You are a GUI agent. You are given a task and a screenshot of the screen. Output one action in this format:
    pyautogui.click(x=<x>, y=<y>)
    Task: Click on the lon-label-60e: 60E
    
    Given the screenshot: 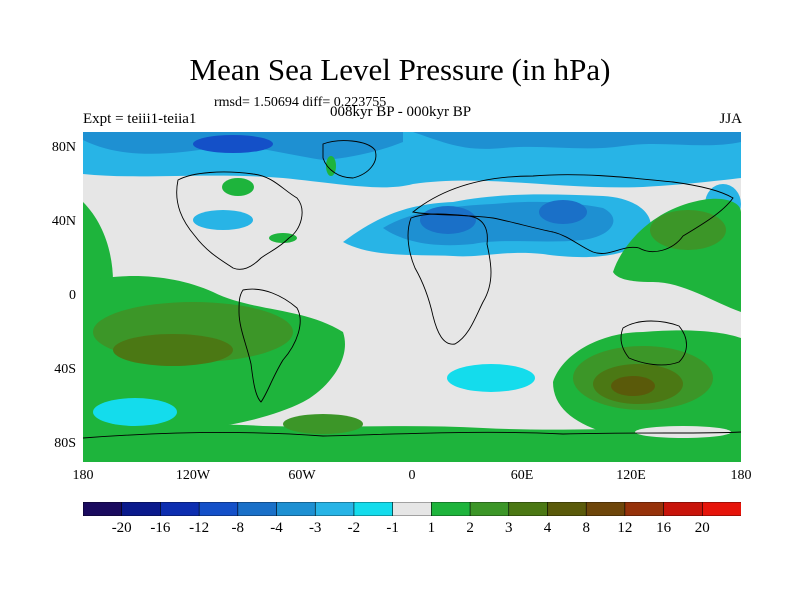 What is the action you would take?
    pyautogui.click(x=522, y=475)
    